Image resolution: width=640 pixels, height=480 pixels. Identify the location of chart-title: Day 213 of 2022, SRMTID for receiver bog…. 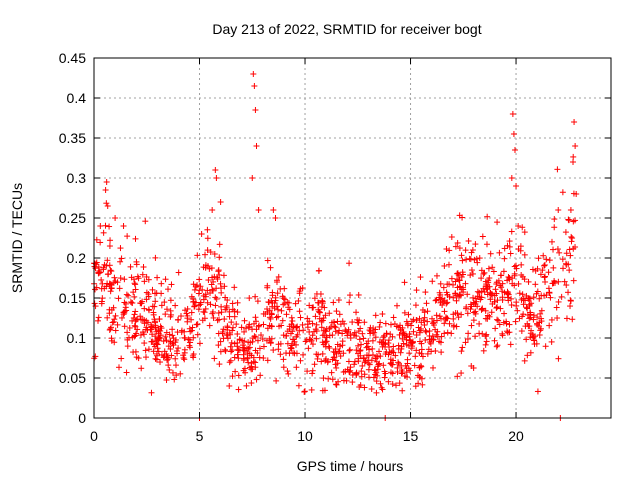
(346, 29).